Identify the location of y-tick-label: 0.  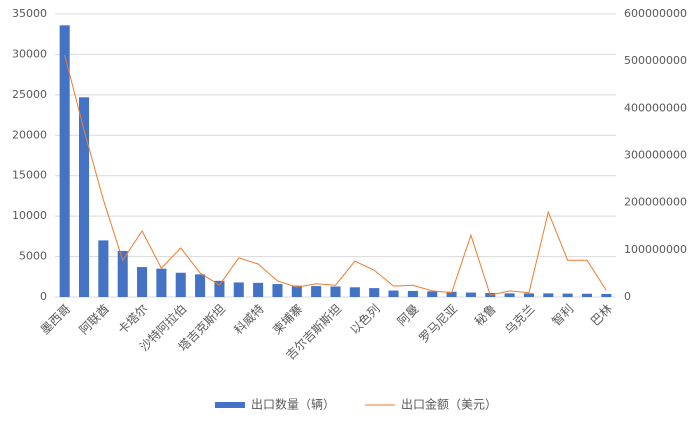
(43, 296).